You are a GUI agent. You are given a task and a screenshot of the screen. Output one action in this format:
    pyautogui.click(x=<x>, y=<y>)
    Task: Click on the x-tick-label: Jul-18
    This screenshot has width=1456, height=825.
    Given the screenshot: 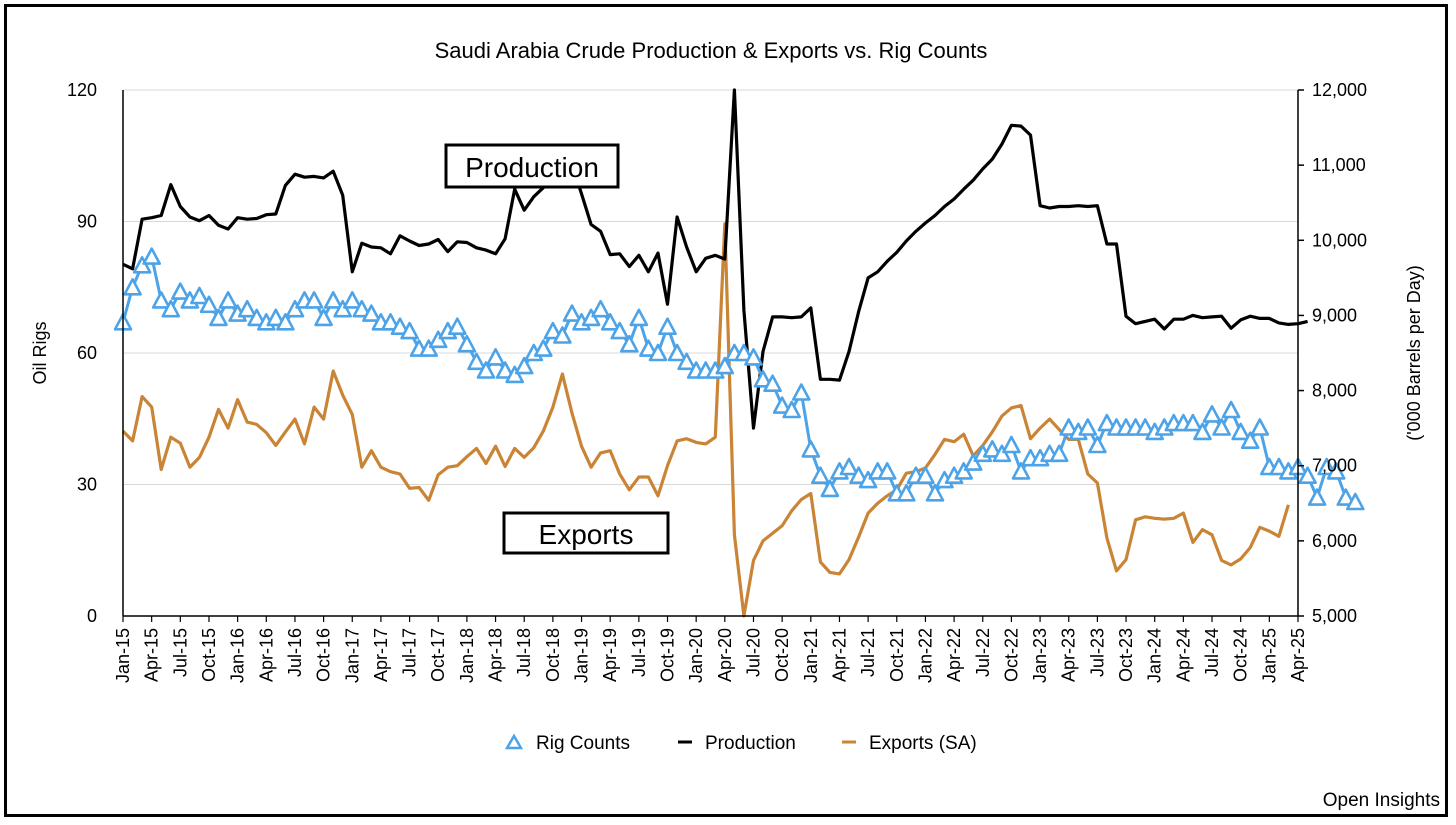 What is the action you would take?
    pyautogui.click(x=524, y=652)
    